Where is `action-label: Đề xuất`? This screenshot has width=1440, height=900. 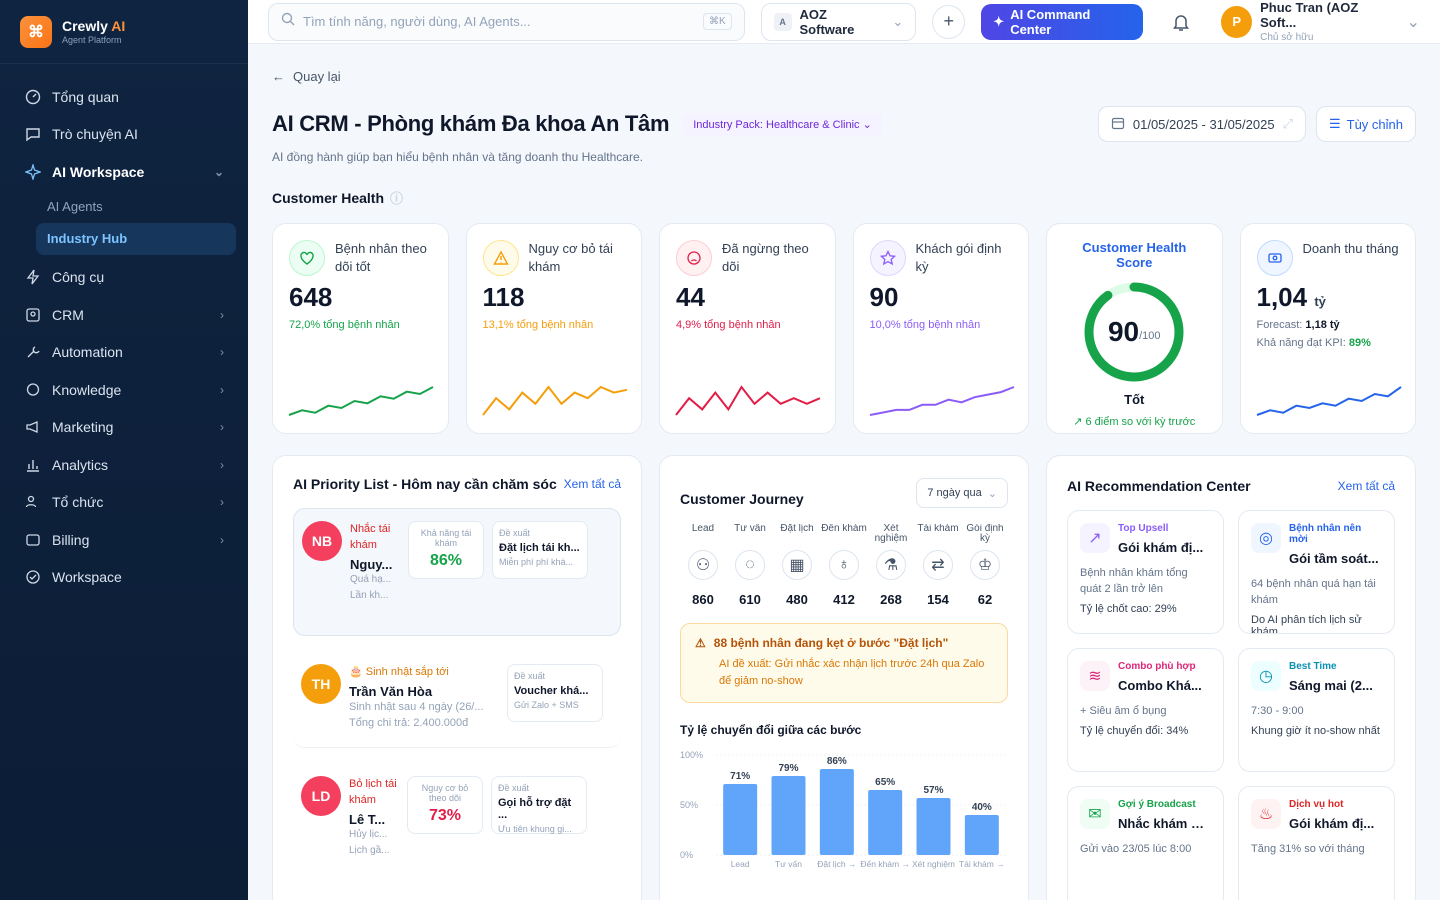
action-label: Đề xuất is located at coordinates (514, 788).